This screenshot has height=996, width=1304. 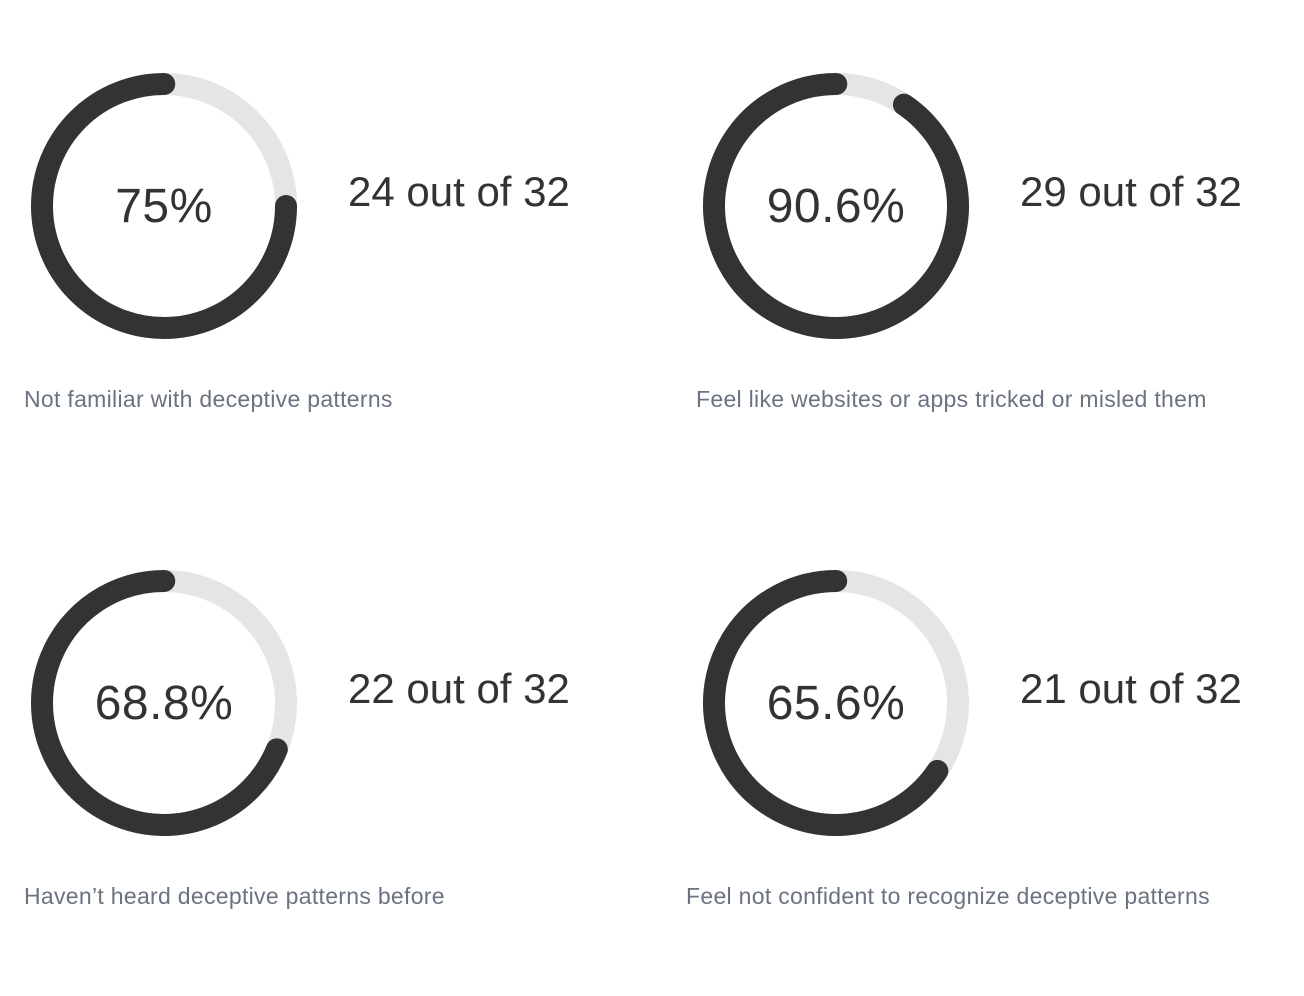 I want to click on count-label: 29 out of 32, so click(x=1131, y=191).